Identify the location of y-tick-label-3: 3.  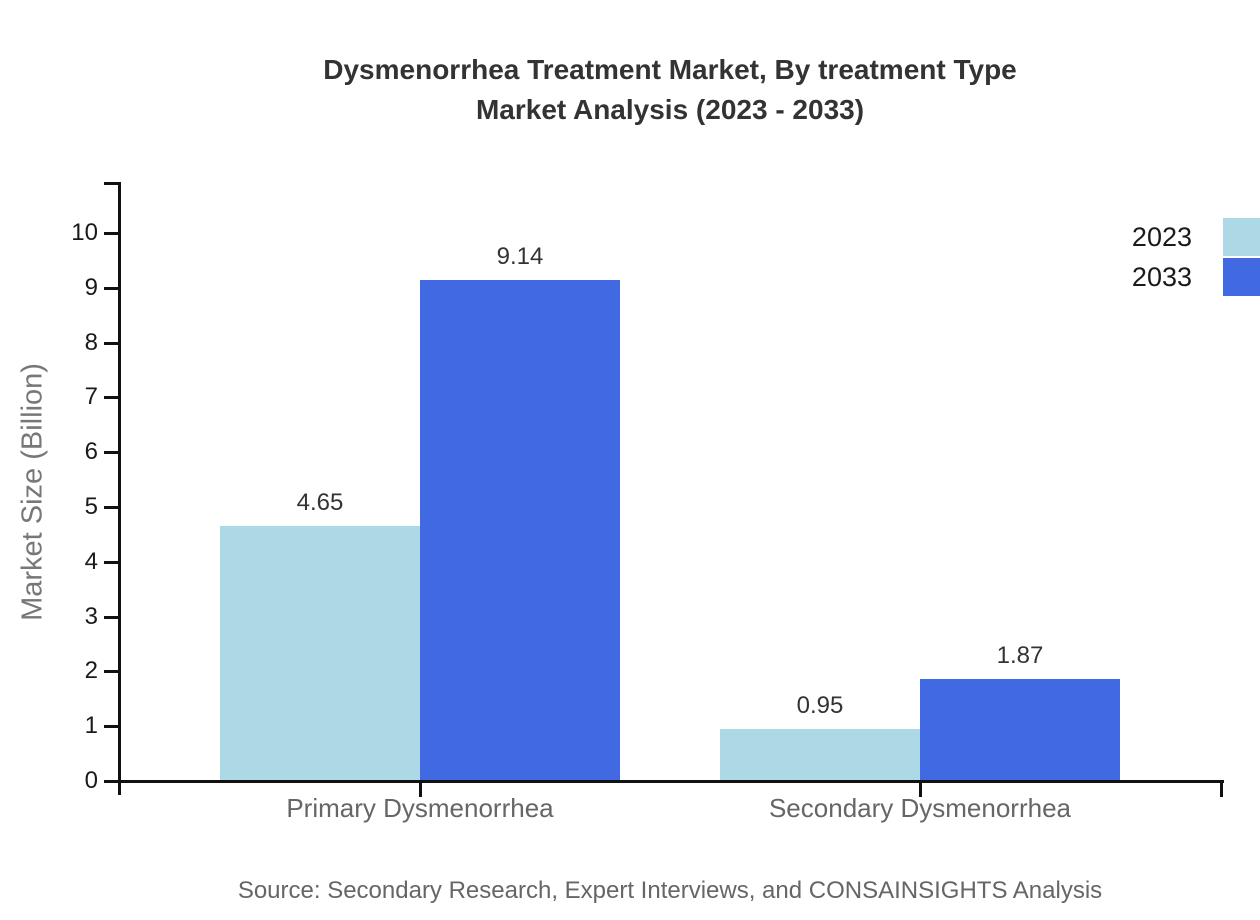
(91, 616).